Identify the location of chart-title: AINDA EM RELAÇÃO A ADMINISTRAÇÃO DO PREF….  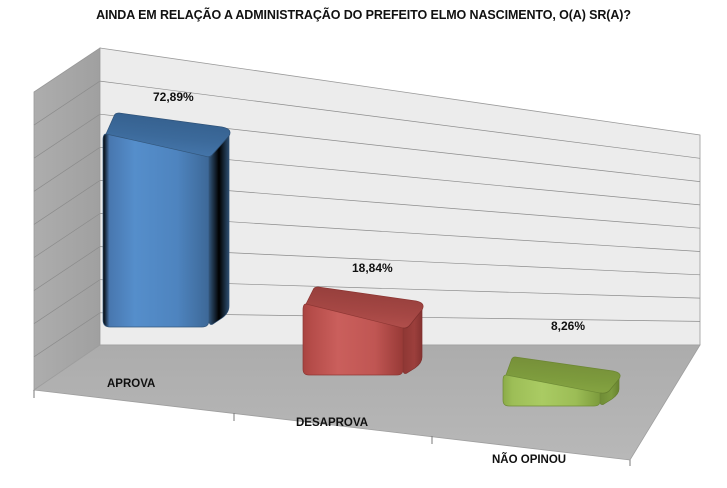
(363, 15).